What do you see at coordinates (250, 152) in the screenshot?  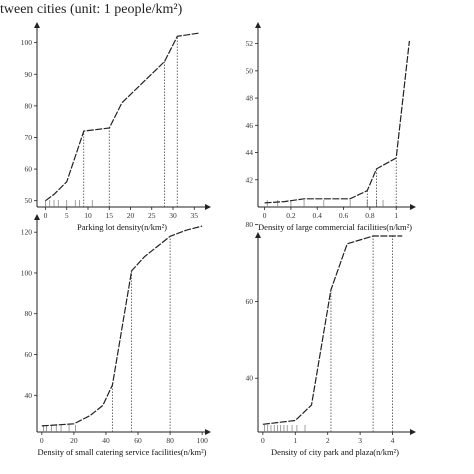 I see `y-tick-label: 44` at bounding box center [250, 152].